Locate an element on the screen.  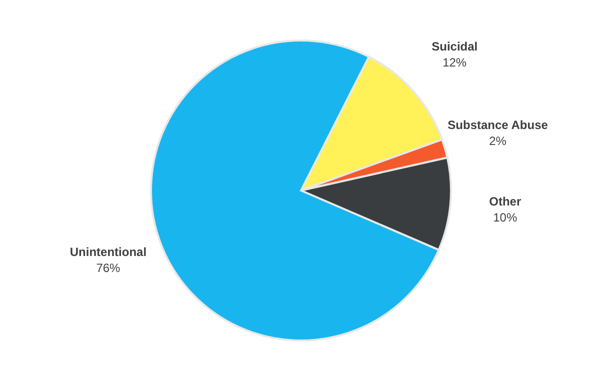
data-label: 2% is located at coordinates (498, 141).